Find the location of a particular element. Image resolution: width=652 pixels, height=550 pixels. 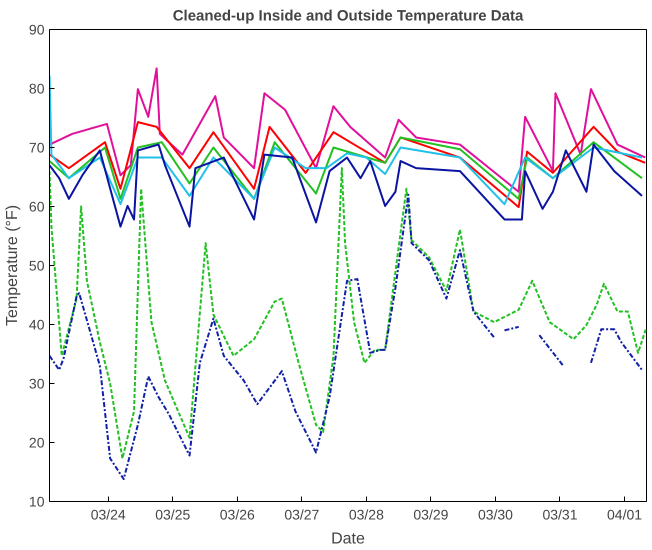

x-tick-label: 03/26 is located at coordinates (238, 514).